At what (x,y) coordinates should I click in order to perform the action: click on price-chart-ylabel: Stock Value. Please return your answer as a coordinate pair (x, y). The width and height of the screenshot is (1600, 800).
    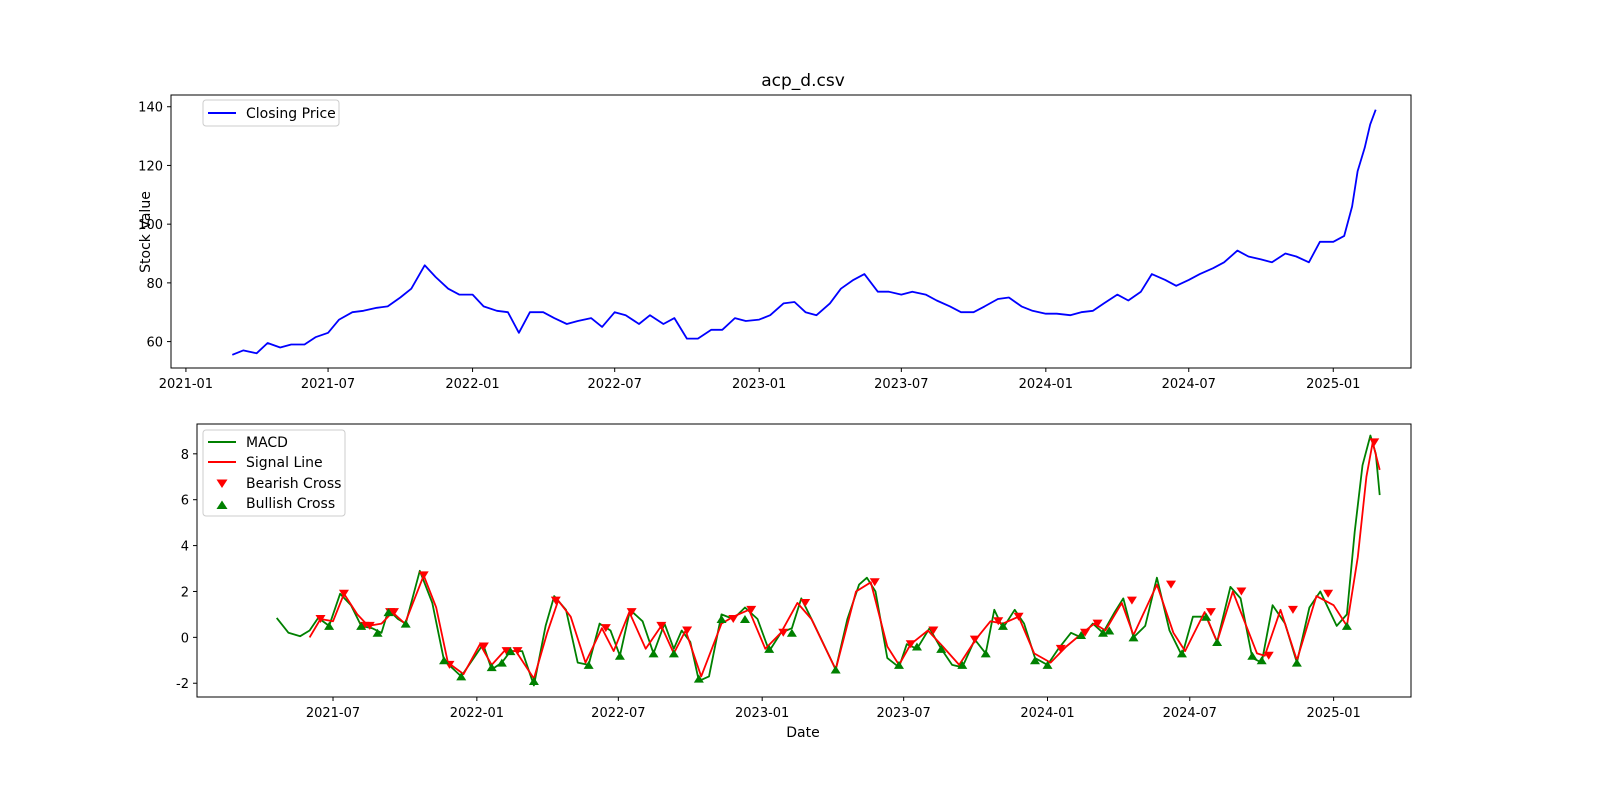
    Looking at the image, I should click on (146, 232).